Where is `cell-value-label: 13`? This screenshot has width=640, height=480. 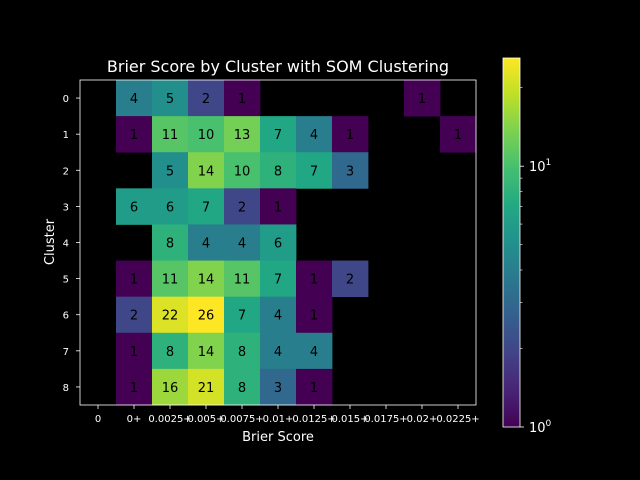 cell-value-label: 13 is located at coordinates (242, 135).